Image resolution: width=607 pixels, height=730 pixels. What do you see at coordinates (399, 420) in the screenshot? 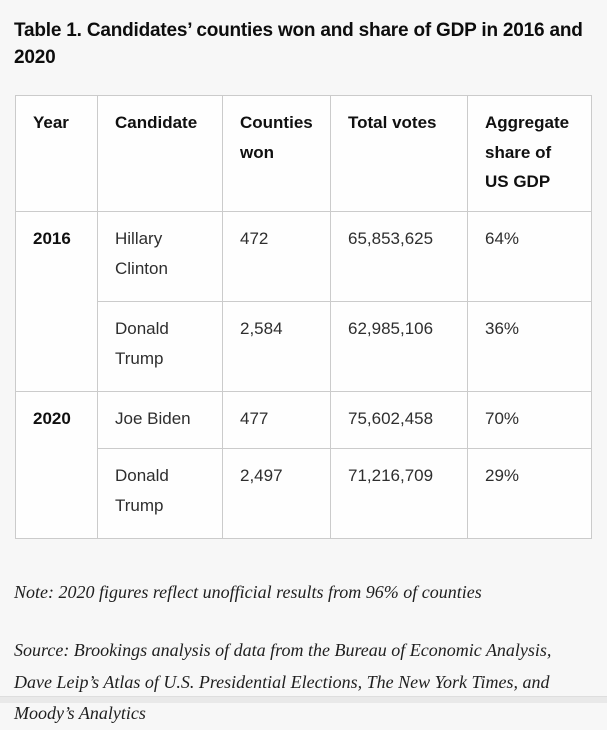
I see `cell-total-votes: 75,602,458` at bounding box center [399, 420].